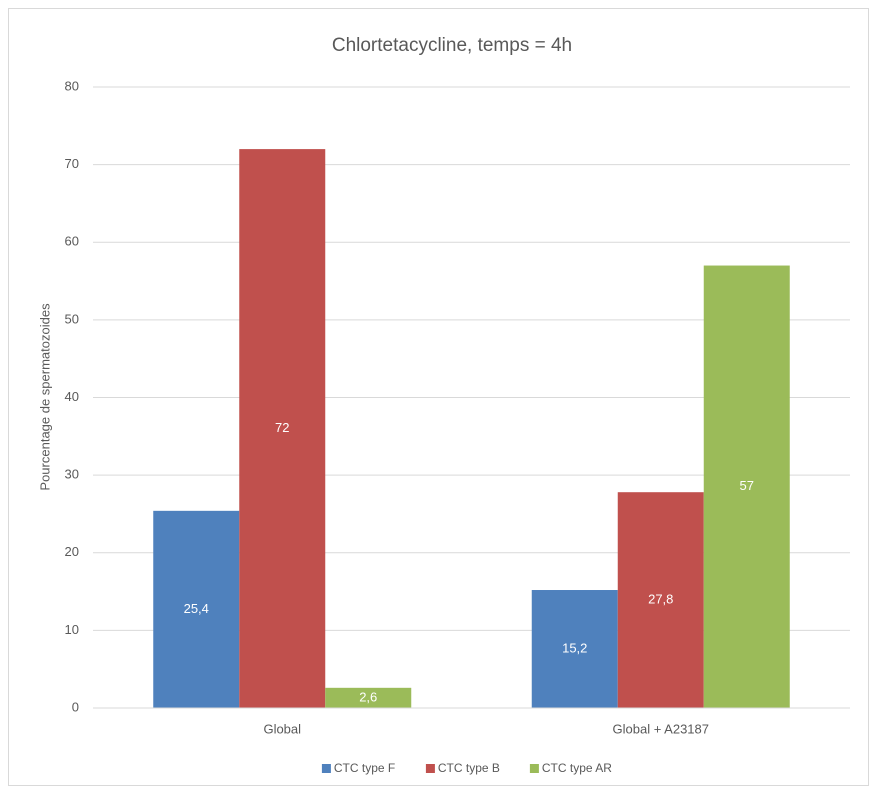 The height and width of the screenshot is (797, 880). Describe the element at coordinates (44, 397) in the screenshot. I see `y-axis-label: Pourcentage de spermatozoides` at that location.